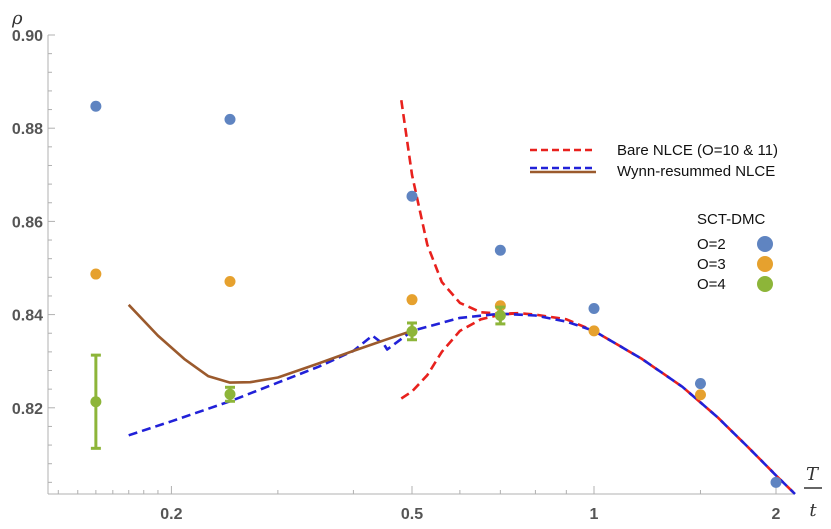 Image resolution: width=831 pixels, height=529 pixels. I want to click on y-tick-label: 0.88, so click(27, 129).